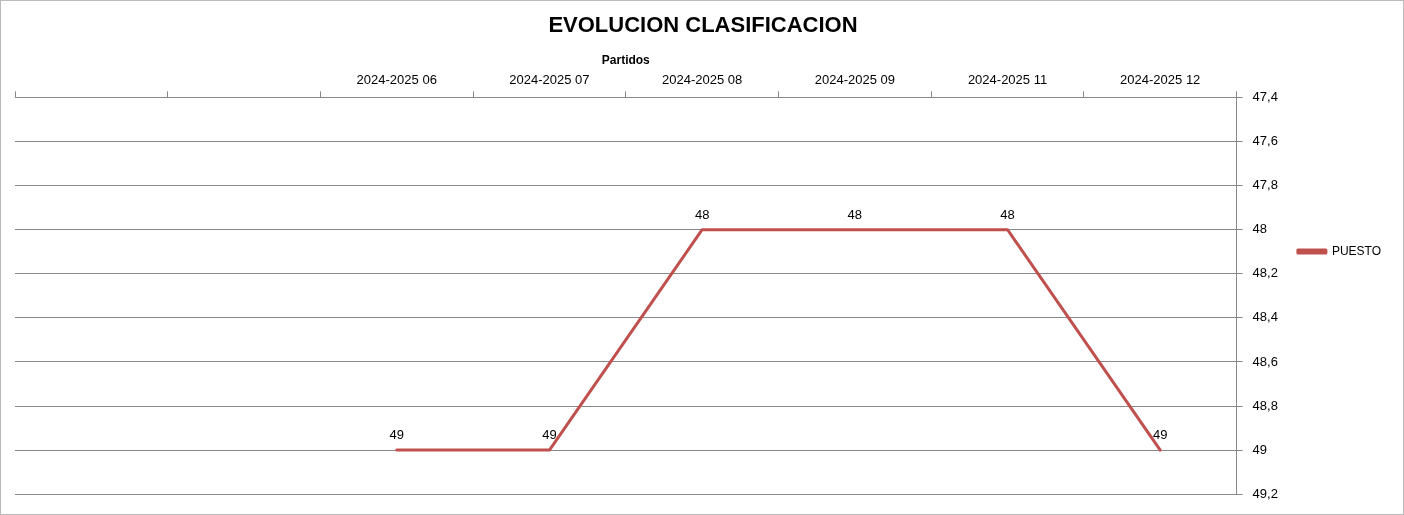 This screenshot has height=515, width=1404. Describe the element at coordinates (1265, 405) in the screenshot. I see `y-tick-label: 48,8` at that location.